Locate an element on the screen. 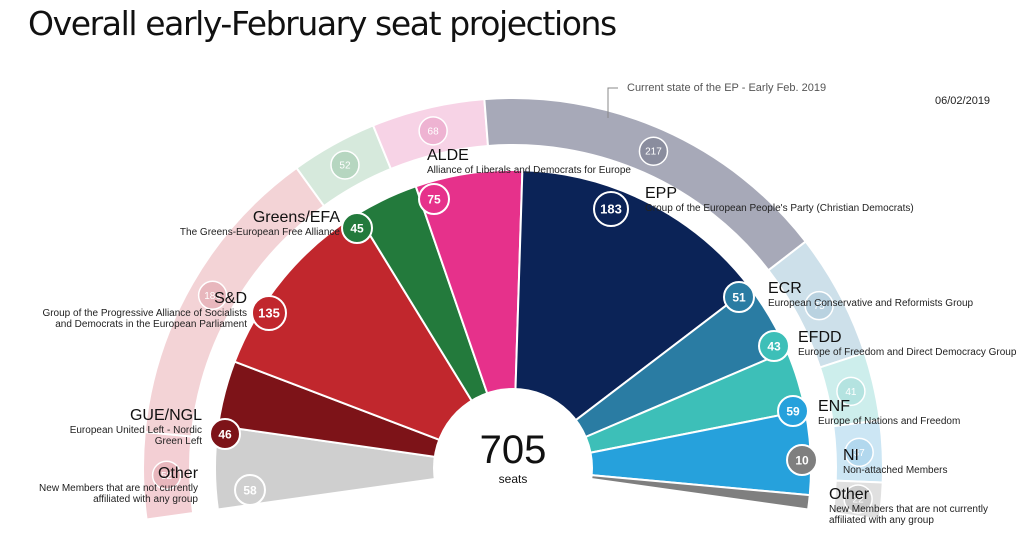 This screenshot has height=552, width=1024. bubble-enf is located at coordinates (793, 411).